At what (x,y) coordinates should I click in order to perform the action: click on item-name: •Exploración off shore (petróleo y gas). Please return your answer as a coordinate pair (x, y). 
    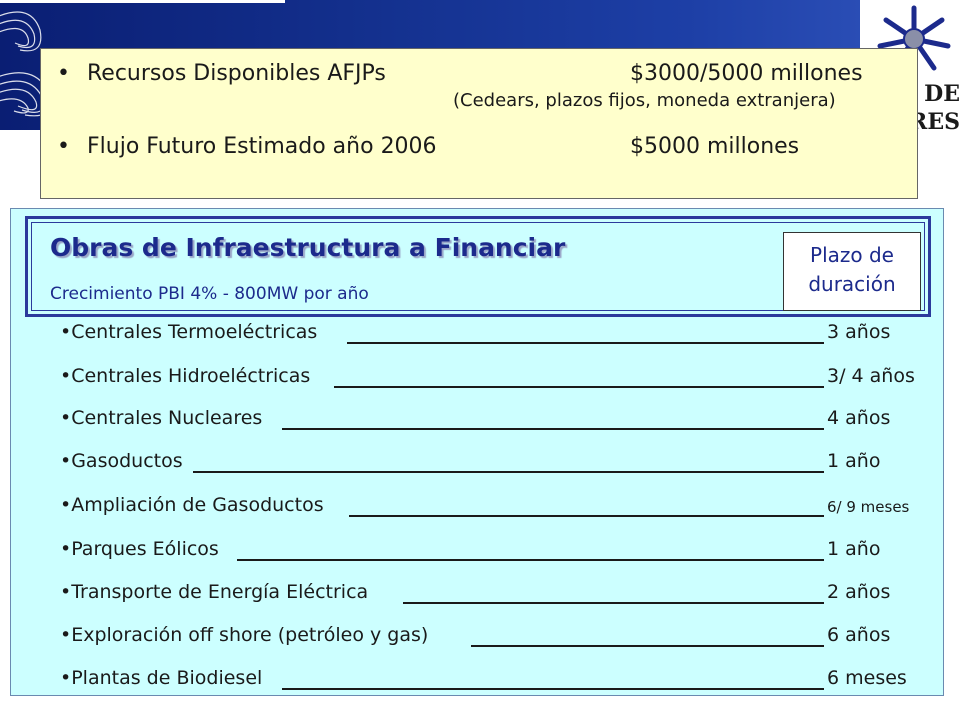
    Looking at the image, I should click on (244, 635).